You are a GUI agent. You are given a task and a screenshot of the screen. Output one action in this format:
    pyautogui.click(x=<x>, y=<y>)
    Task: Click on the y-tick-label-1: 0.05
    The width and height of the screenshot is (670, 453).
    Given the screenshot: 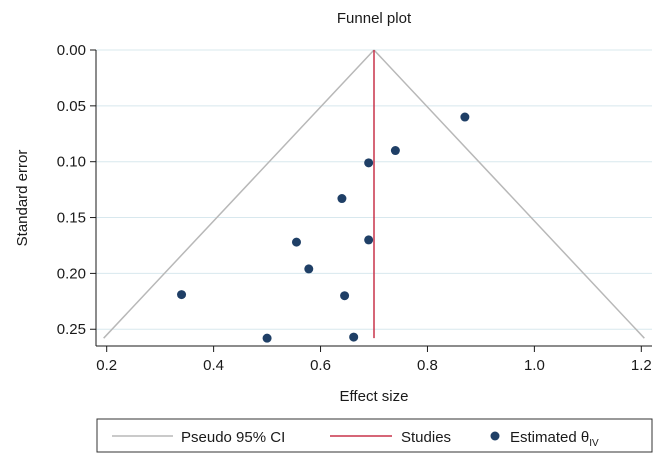 What is the action you would take?
    pyautogui.click(x=71, y=106)
    